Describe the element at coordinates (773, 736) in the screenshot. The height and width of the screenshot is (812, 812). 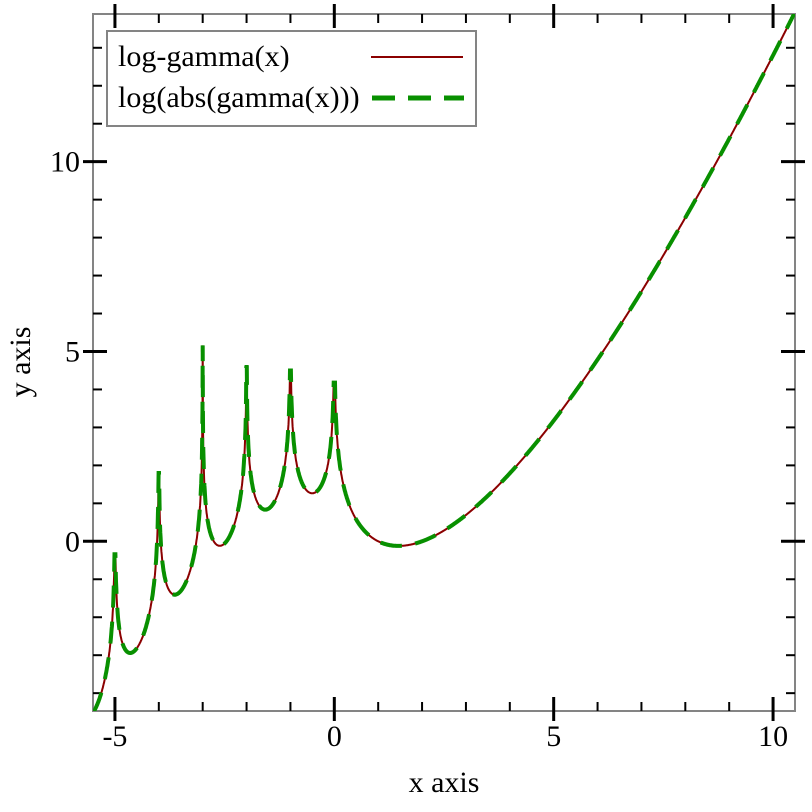
I see `x-tick-label: 10` at that location.